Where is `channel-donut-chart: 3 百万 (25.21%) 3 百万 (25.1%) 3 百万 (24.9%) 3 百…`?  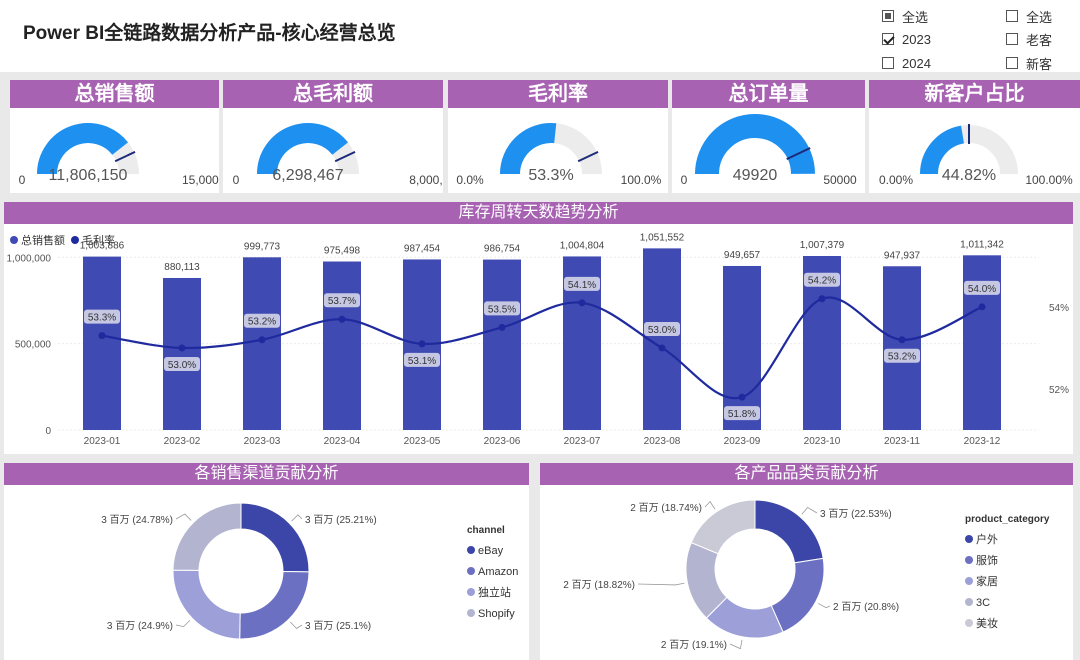 channel-donut-chart: 3 百万 (25.21%) 3 百万 (25.1%) 3 百万 (24.9%) 3 百… is located at coordinates (266, 561).